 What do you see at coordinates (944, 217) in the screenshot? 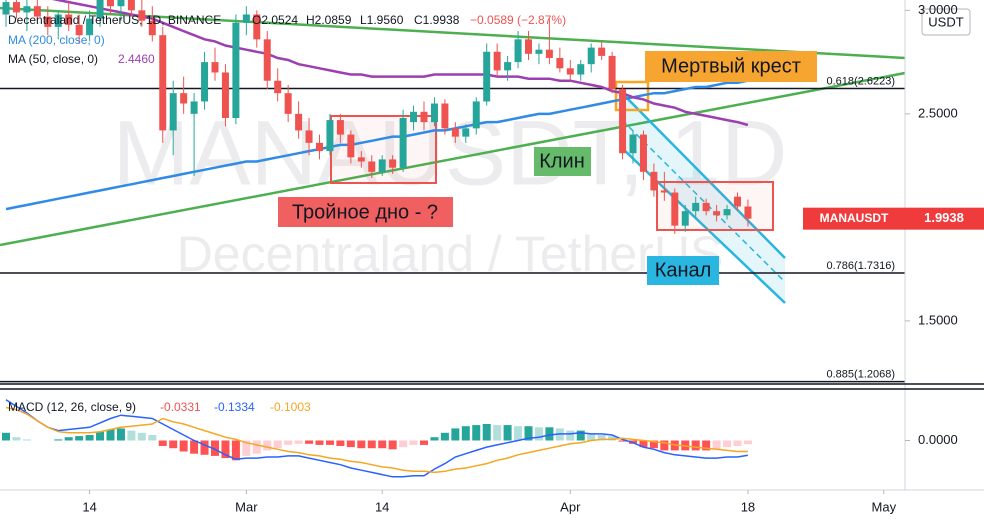
I see `price-label-value: 1.9938` at bounding box center [944, 217].